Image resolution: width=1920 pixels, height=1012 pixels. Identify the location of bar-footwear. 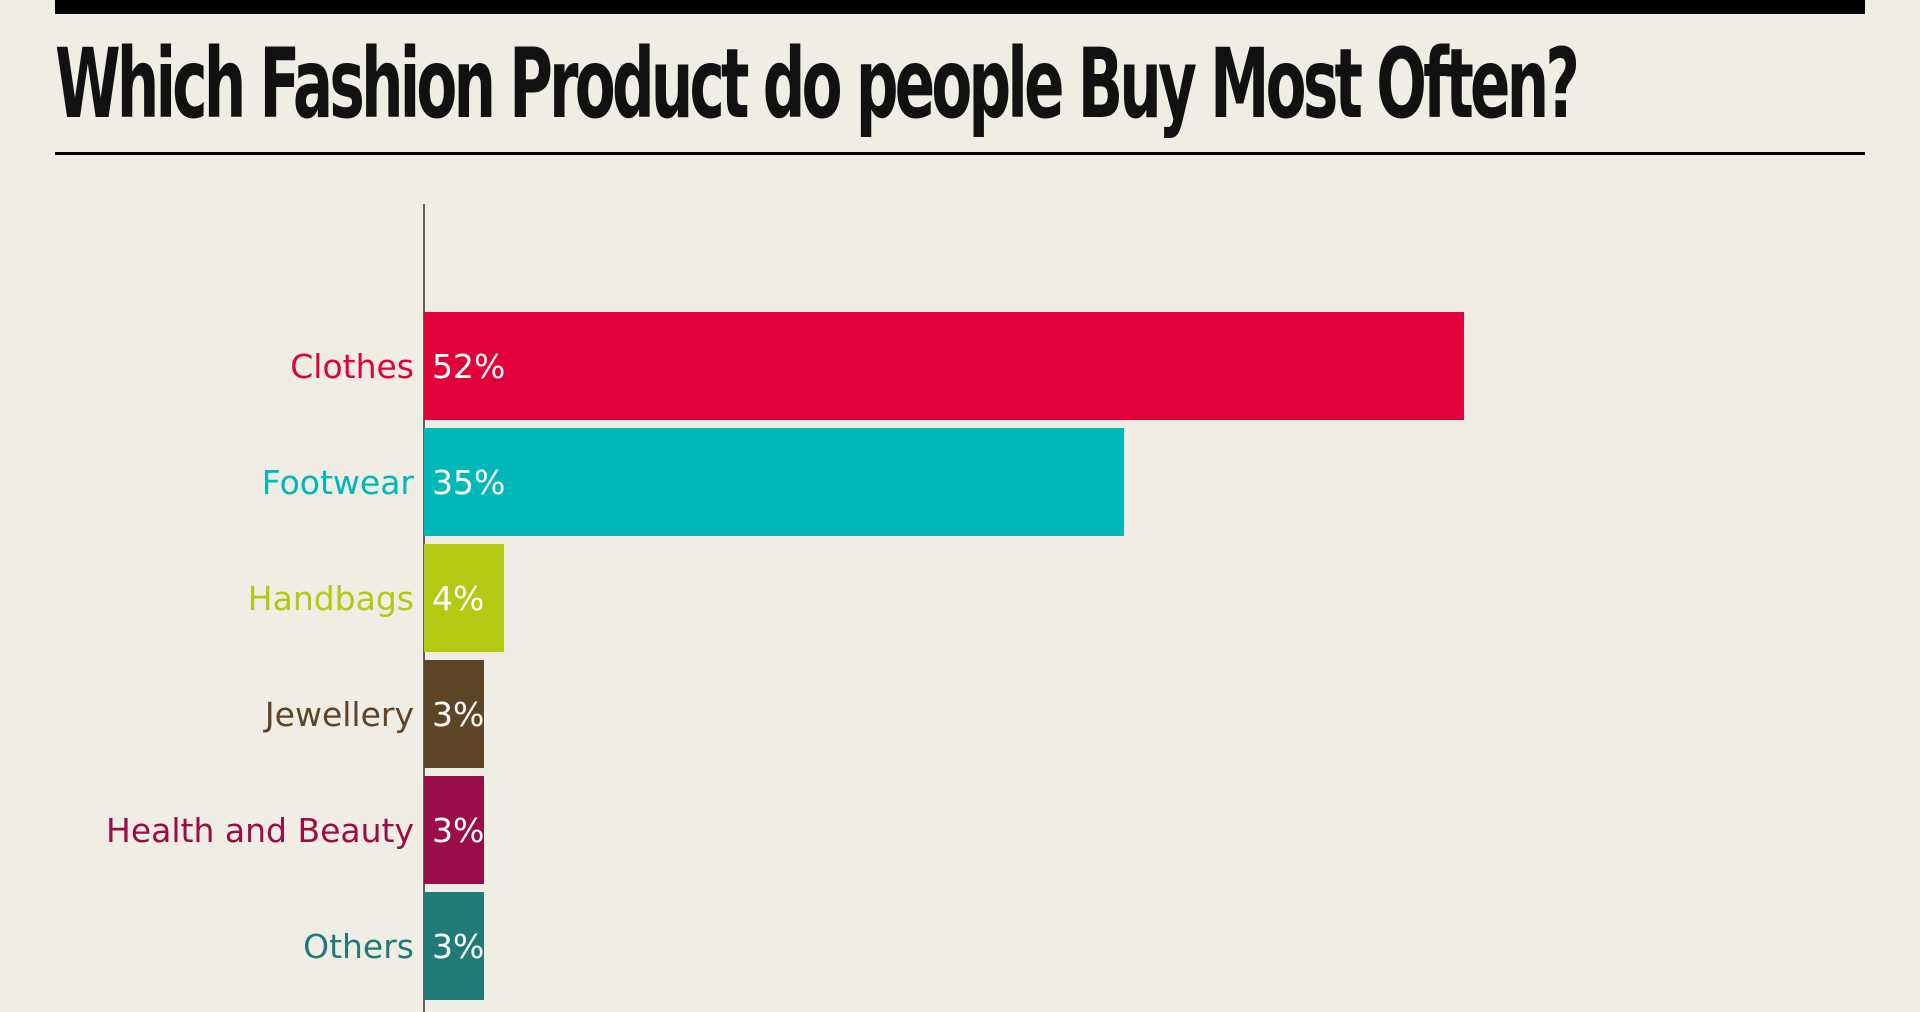
(774, 482).